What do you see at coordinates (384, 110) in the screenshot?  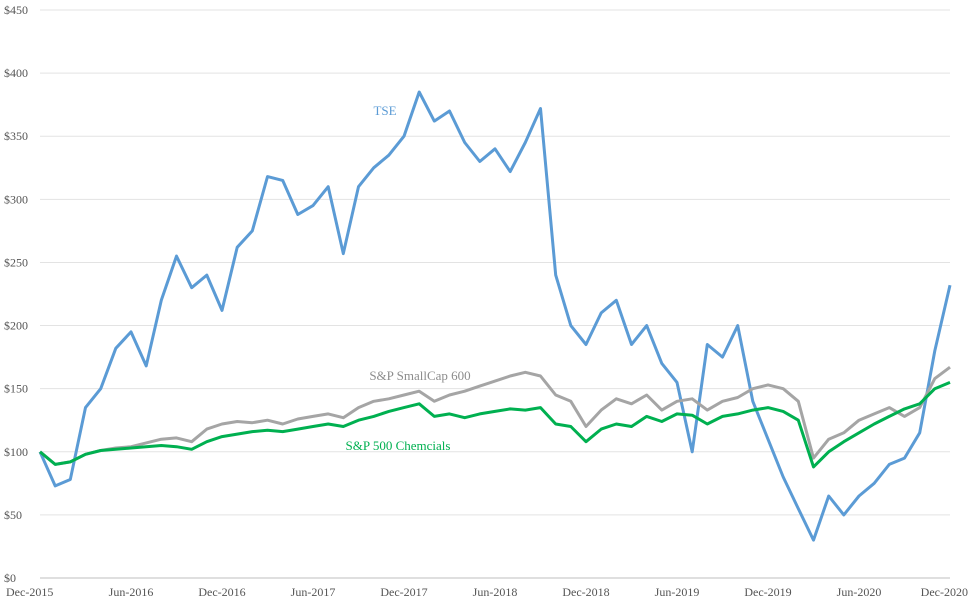 I see `series-annotation: TSE` at bounding box center [384, 110].